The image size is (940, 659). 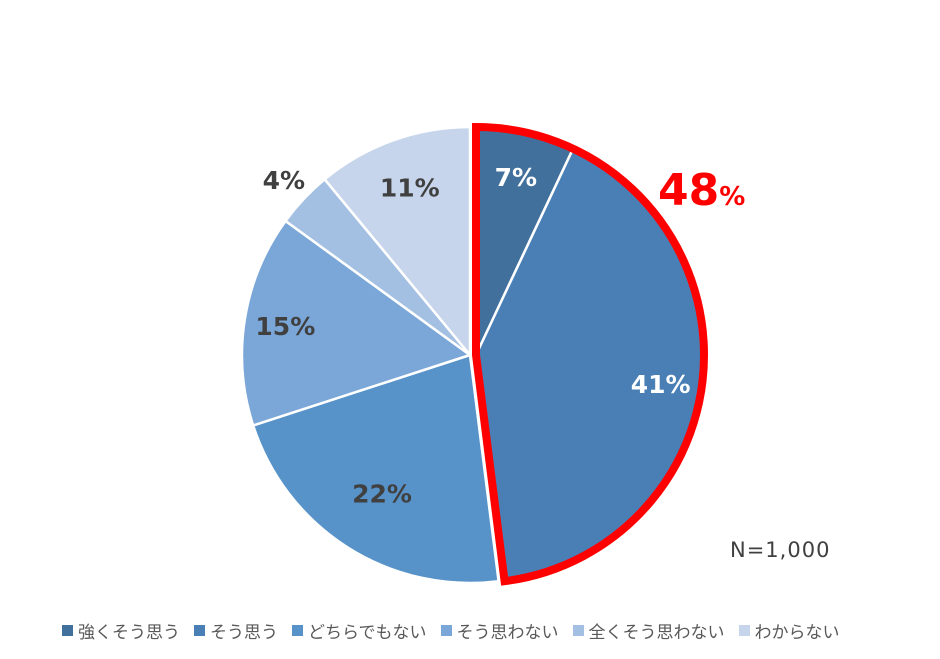 I want to click on legend-label: 全くそう思わない, so click(x=656, y=633).